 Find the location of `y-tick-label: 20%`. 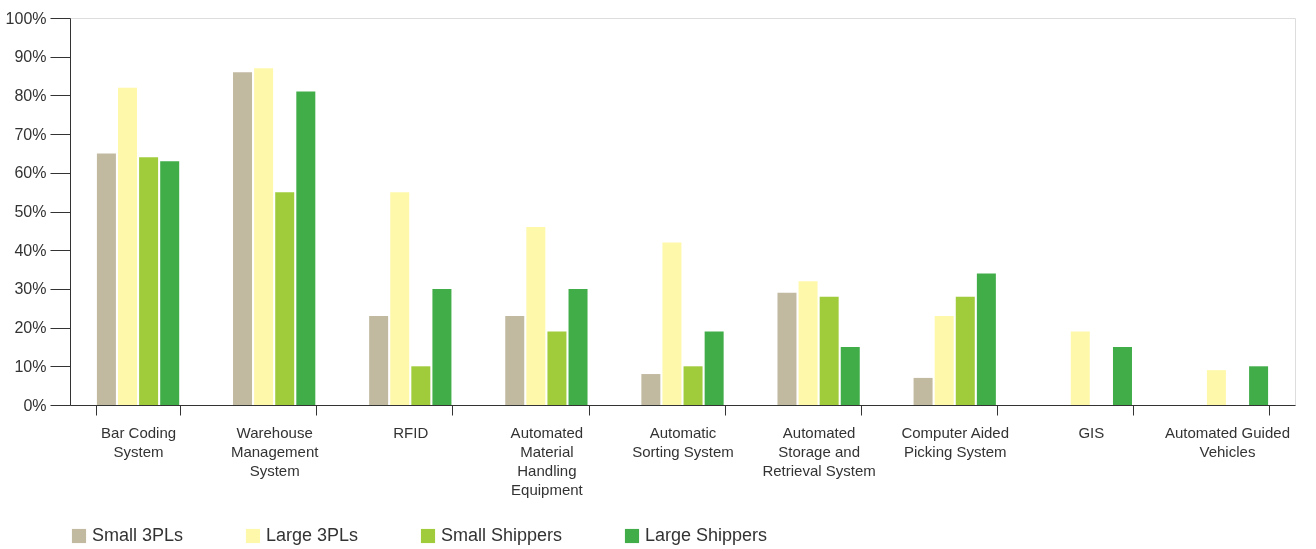

y-tick-label: 20% is located at coordinates (30, 328).